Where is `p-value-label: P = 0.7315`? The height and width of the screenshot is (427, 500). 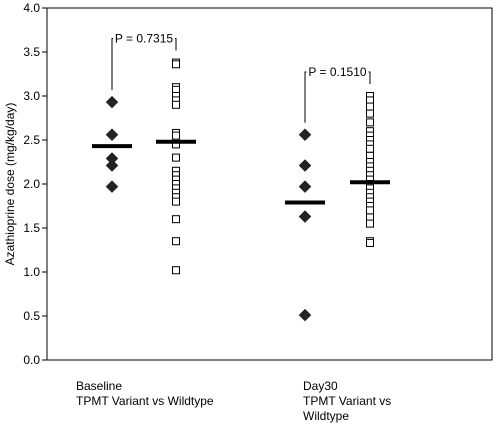
p-value-label: P = 0.7315 is located at coordinates (144, 39).